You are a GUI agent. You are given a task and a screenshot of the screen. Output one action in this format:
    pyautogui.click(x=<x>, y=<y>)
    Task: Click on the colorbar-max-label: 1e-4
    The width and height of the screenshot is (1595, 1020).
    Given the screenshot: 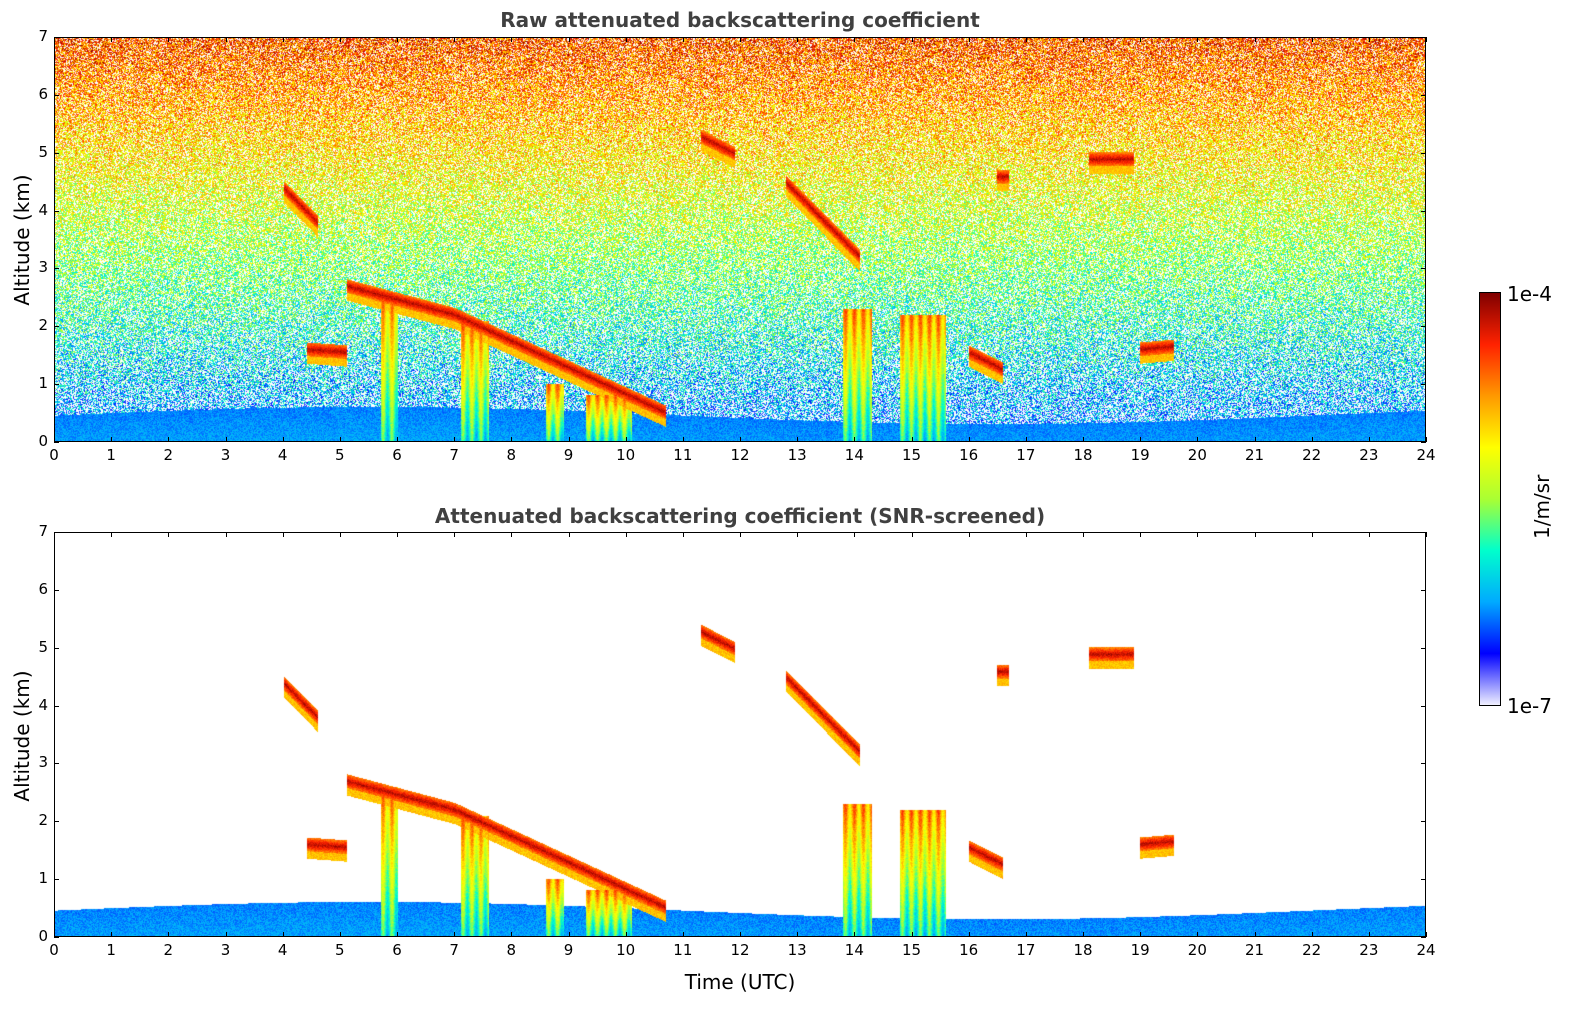 What is the action you would take?
    pyautogui.click(x=1529, y=294)
    